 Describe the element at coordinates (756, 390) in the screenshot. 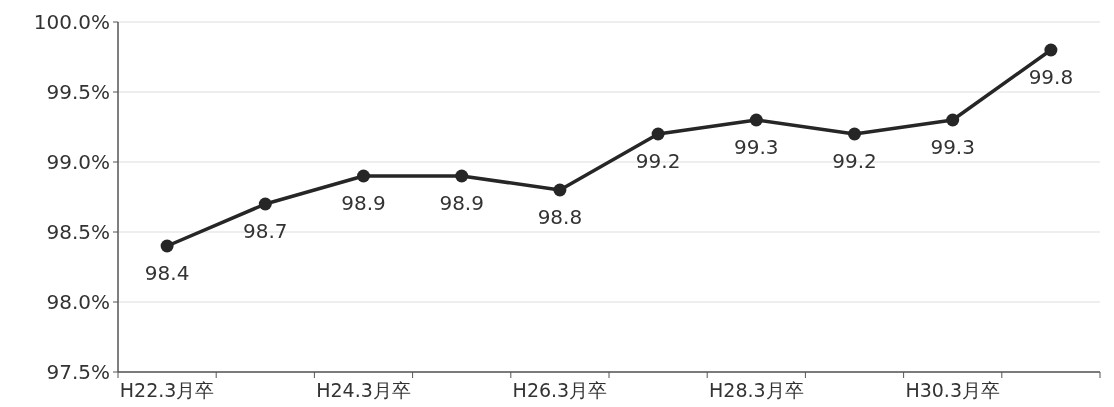

I see `x-tick-label: H28.3月卒` at that location.